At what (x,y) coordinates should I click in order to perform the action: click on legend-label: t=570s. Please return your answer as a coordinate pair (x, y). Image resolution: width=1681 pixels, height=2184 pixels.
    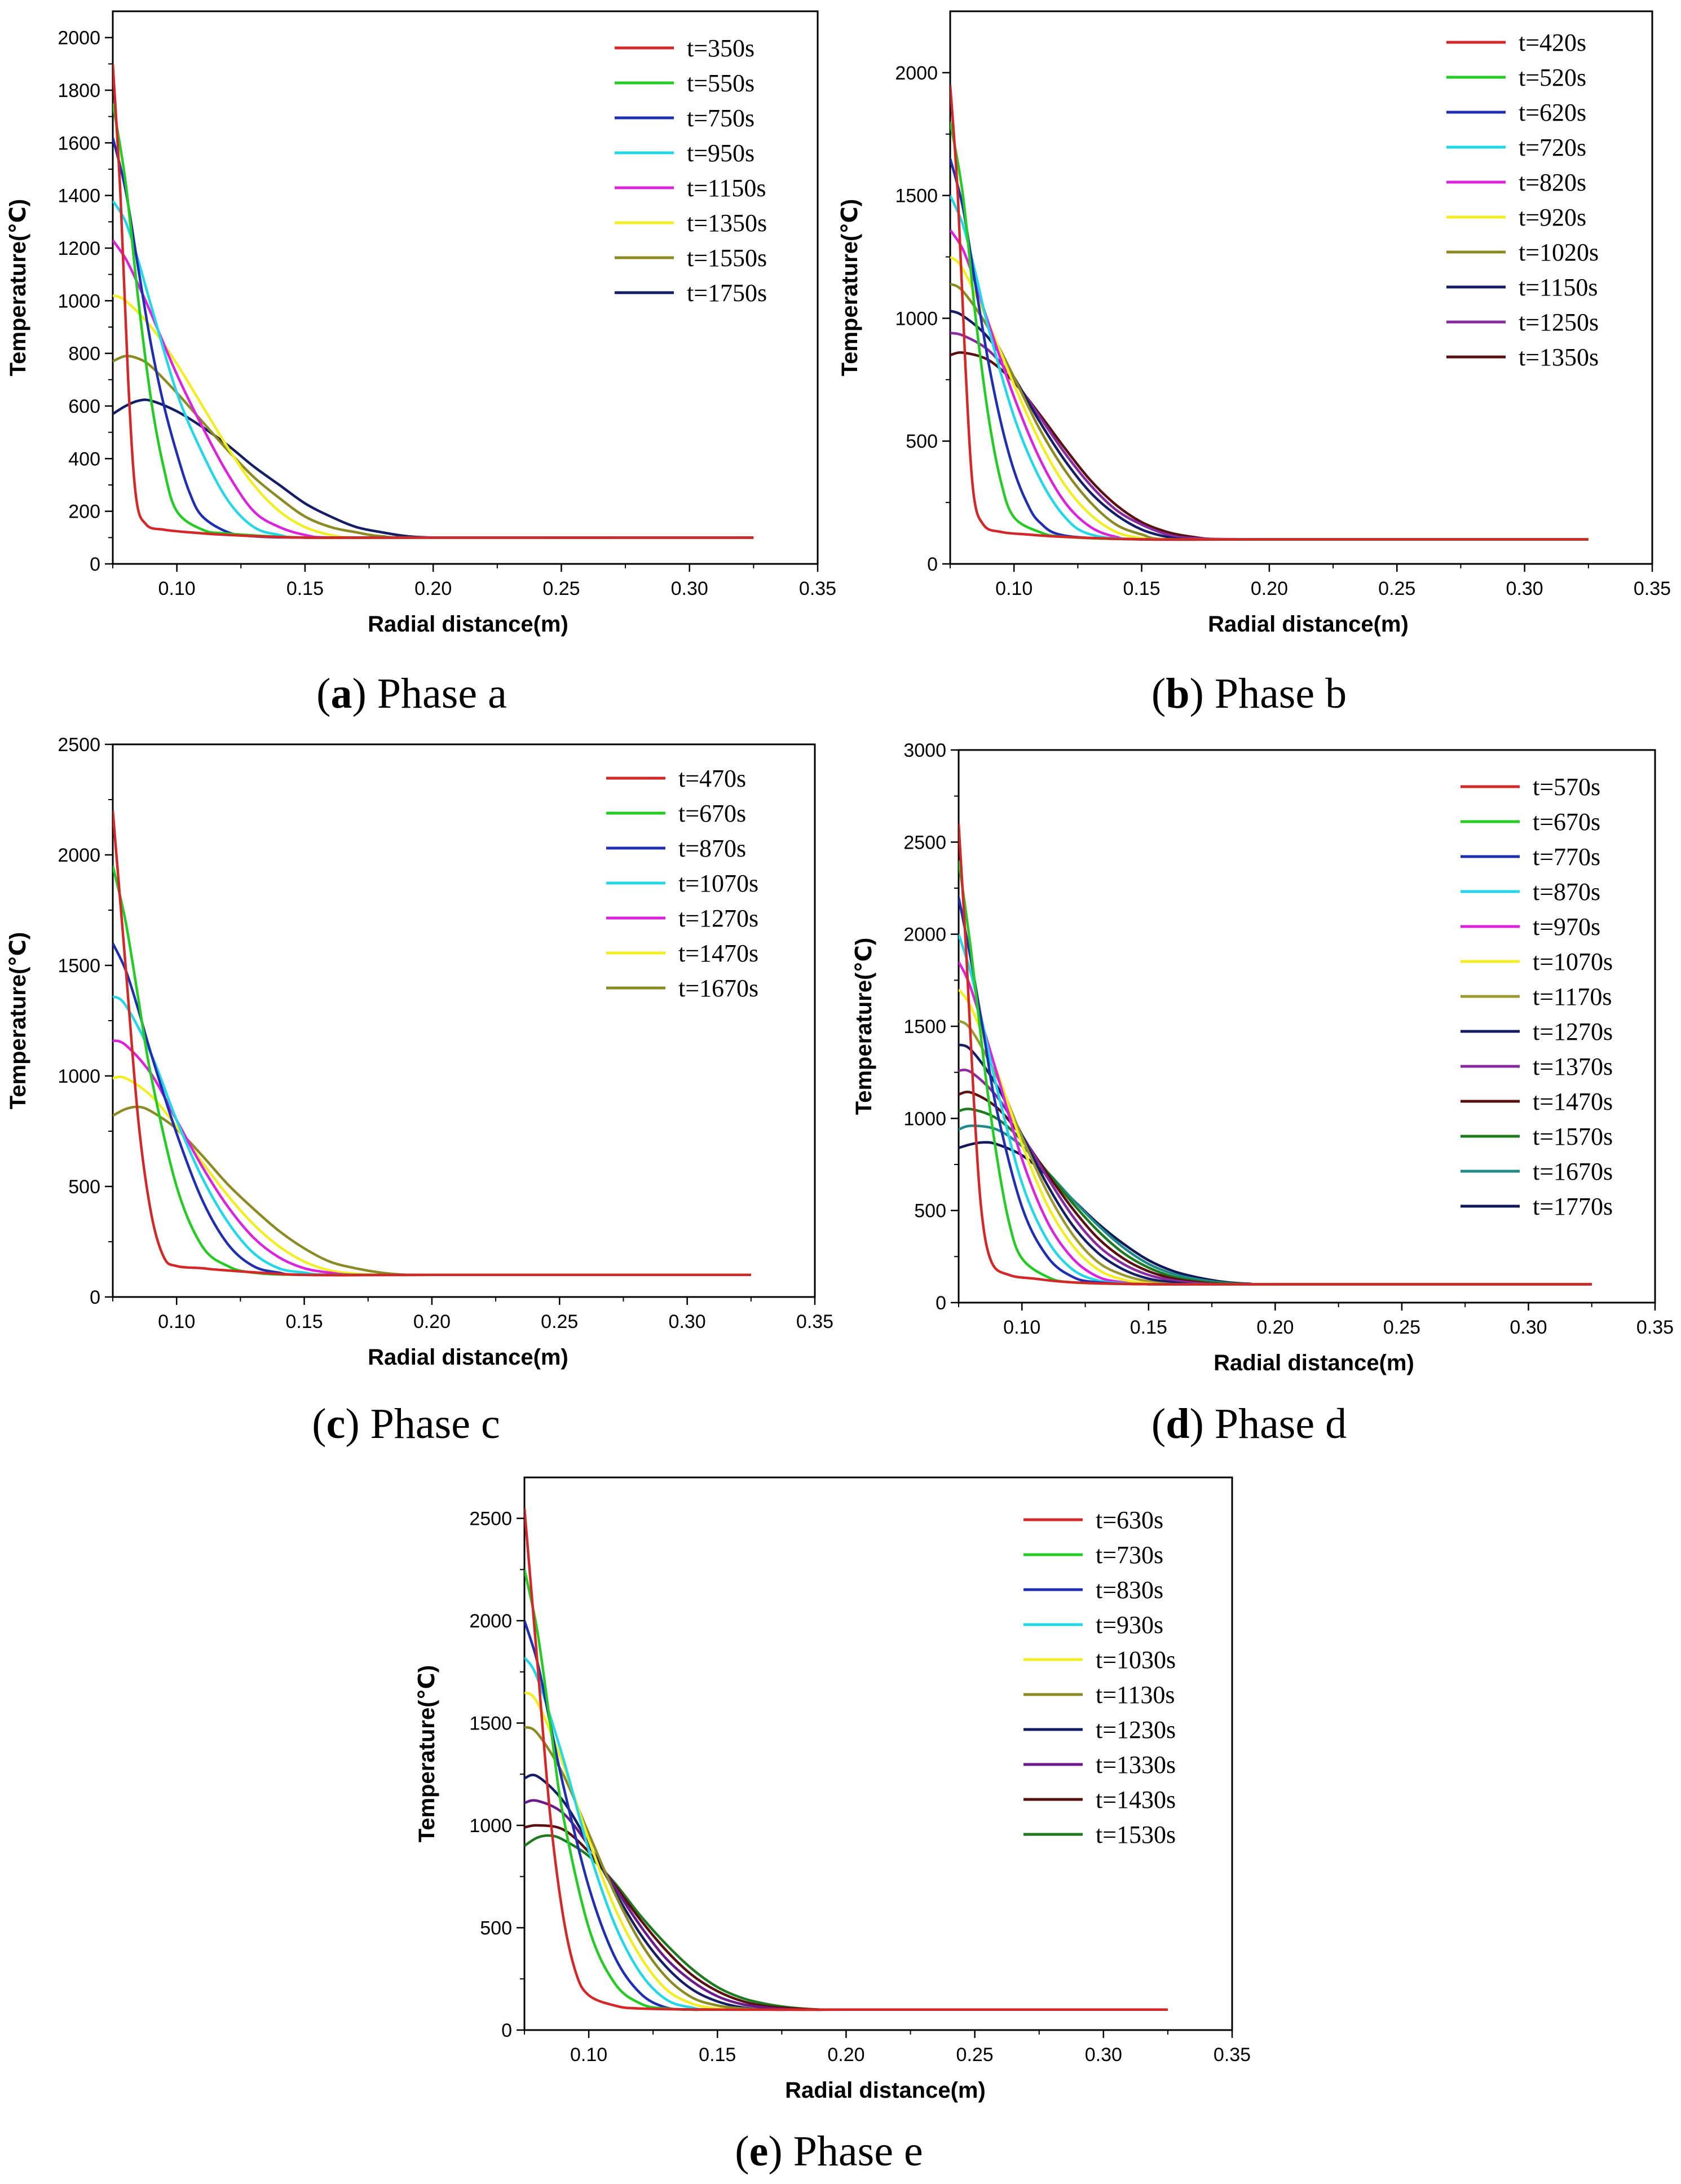
    Looking at the image, I should click on (1567, 787).